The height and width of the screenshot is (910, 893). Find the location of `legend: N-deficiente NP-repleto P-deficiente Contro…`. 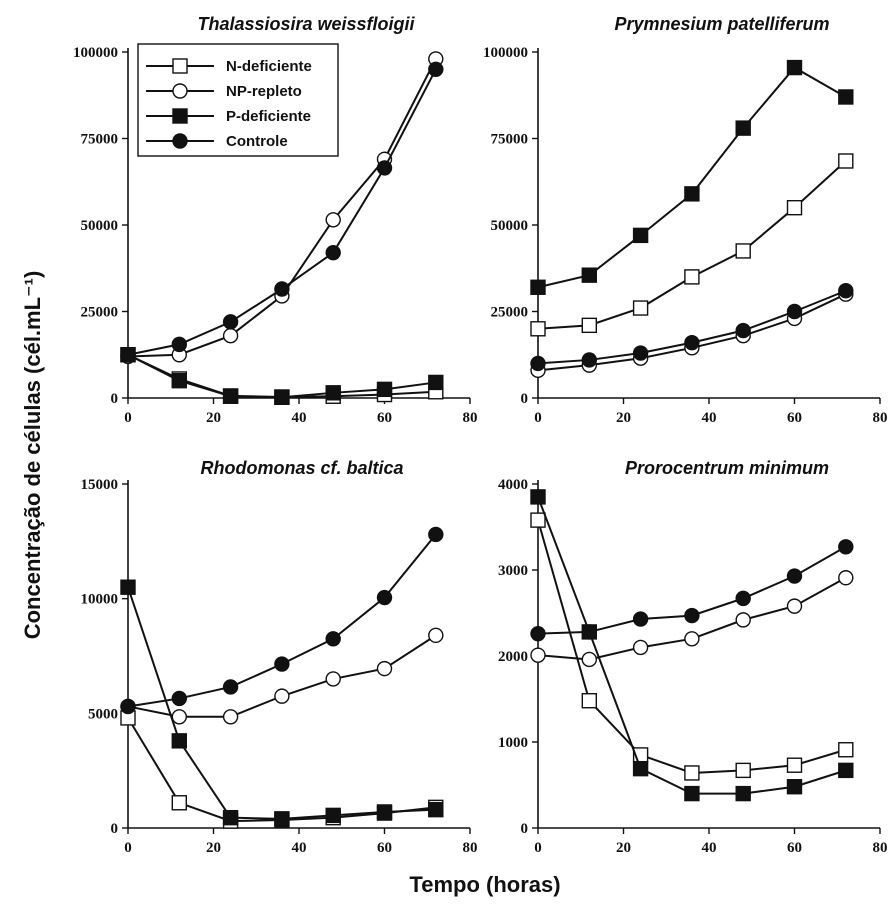

legend: N-deficiente NP-repleto P-deficiente Contro… is located at coordinates (238, 100).